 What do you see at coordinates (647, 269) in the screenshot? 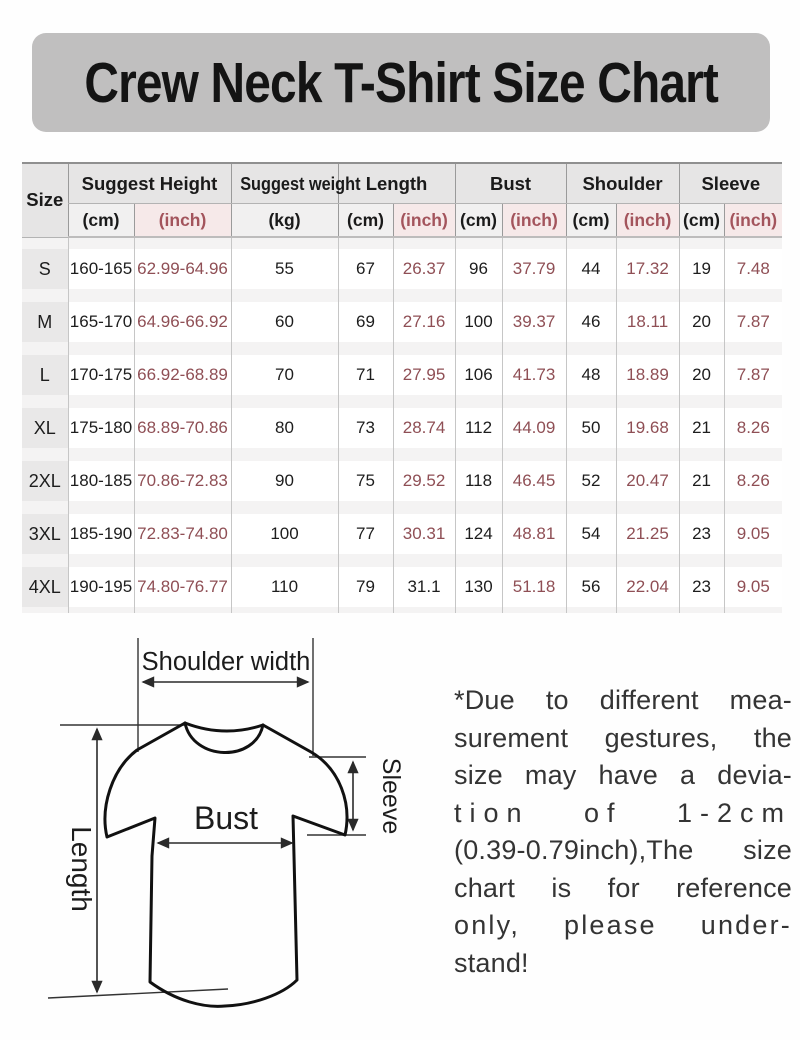
I see `cell-shoulder_inch: 17.32` at bounding box center [647, 269].